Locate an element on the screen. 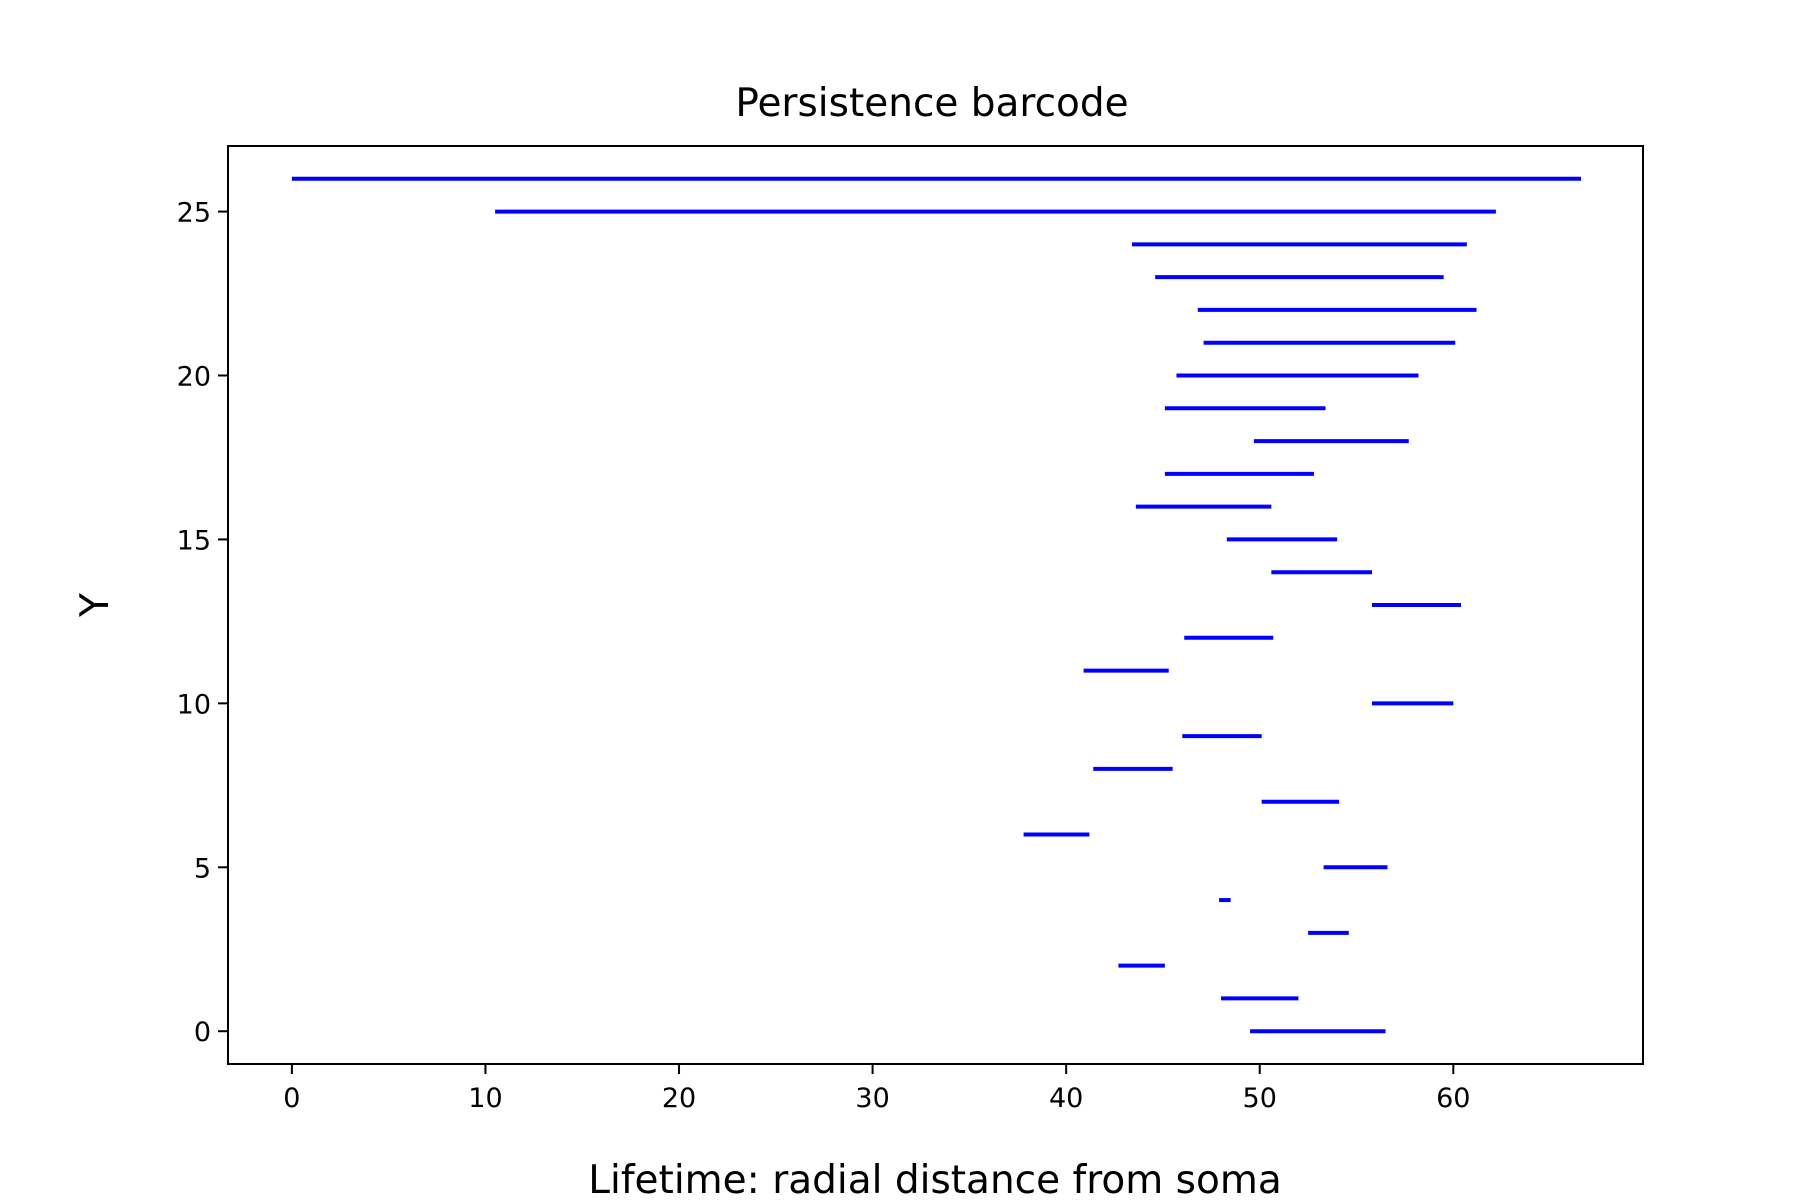 Image resolution: width=1800 pixels, height=1200 pixels. x-tick-label: 60 is located at coordinates (1453, 1098).